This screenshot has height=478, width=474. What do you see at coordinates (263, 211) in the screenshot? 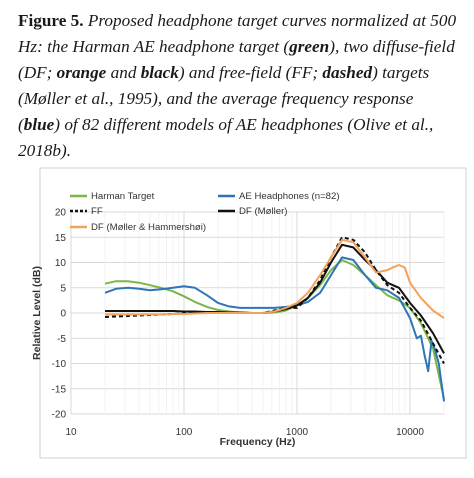
I see `legend-label: DF (Møller)` at bounding box center [263, 211].